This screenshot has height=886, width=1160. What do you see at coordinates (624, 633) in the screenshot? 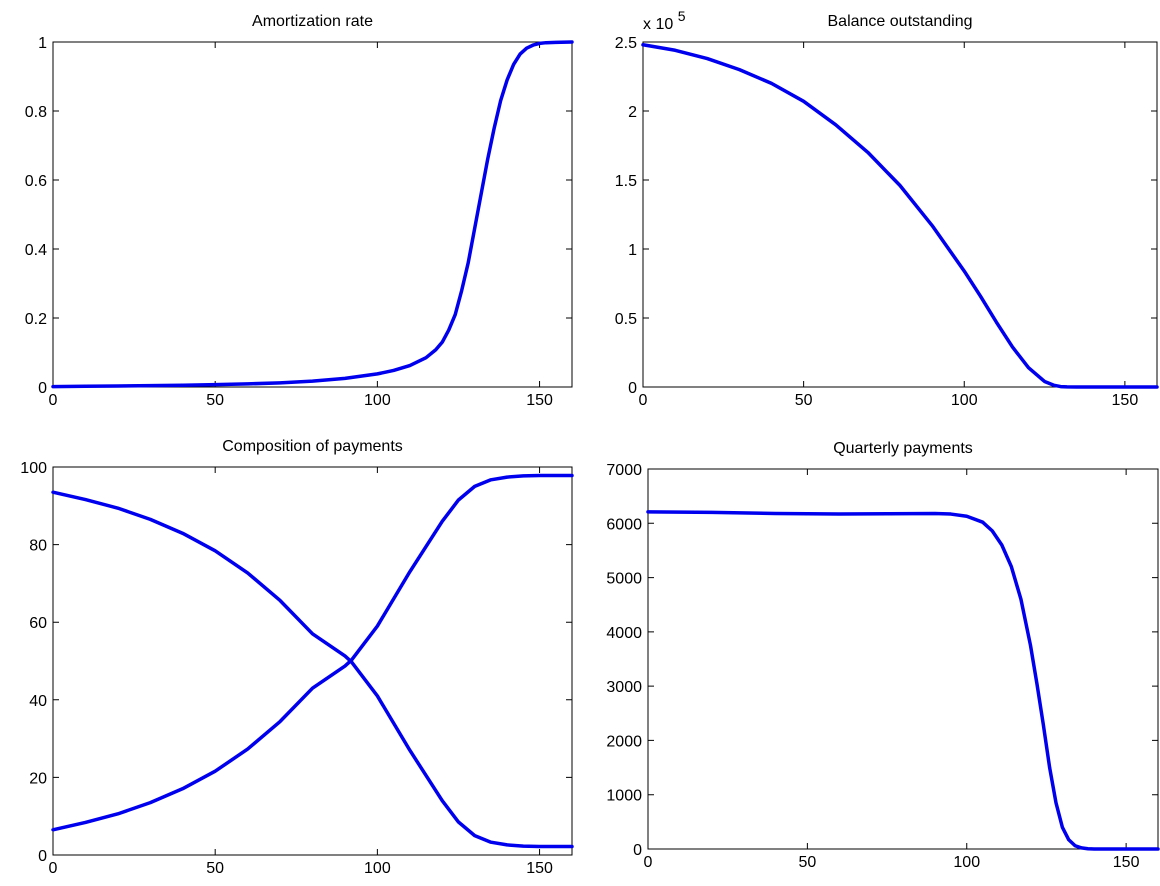
I see `y-tick-label: 4000` at bounding box center [624, 633].